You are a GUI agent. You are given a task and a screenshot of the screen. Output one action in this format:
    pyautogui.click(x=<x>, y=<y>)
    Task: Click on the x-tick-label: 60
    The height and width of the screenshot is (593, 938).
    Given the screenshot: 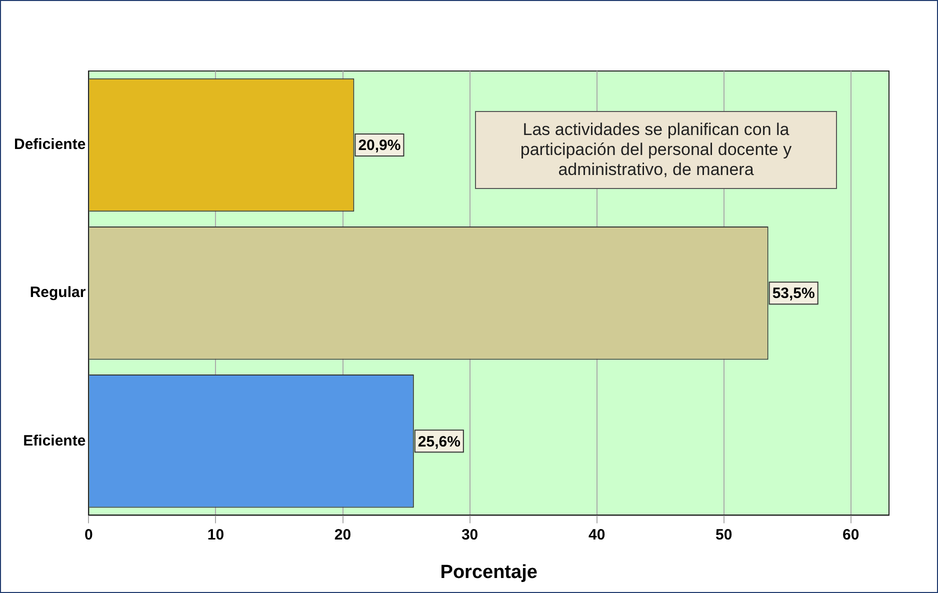 What is the action you would take?
    pyautogui.click(x=851, y=535)
    